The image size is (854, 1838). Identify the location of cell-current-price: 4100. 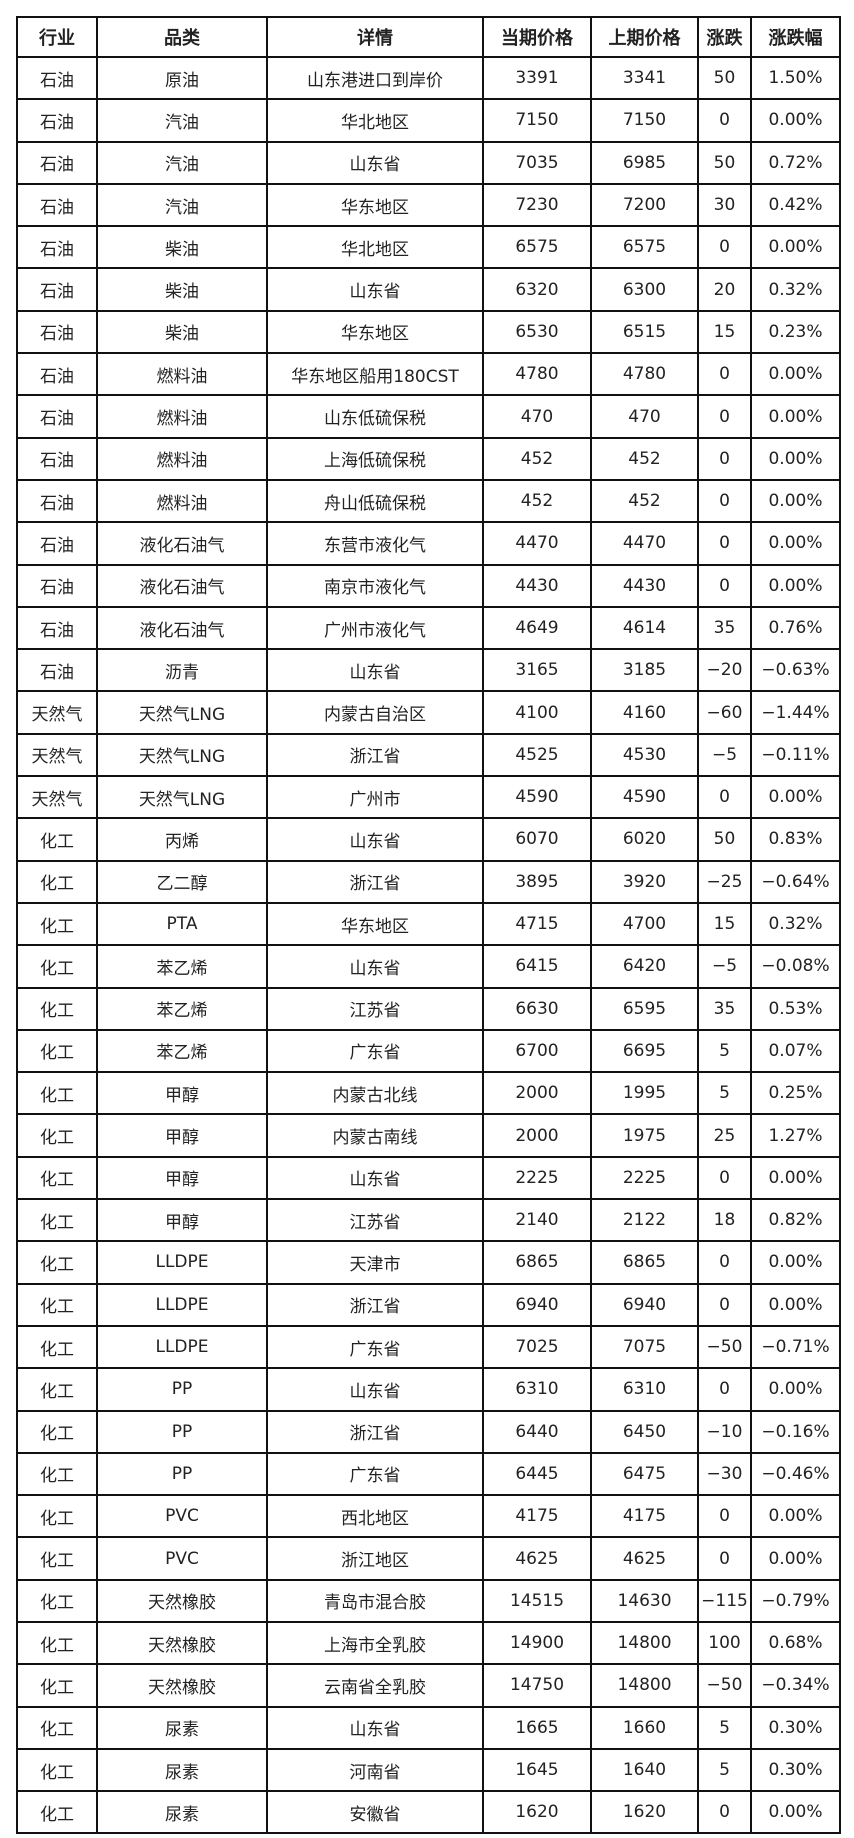
(537, 712).